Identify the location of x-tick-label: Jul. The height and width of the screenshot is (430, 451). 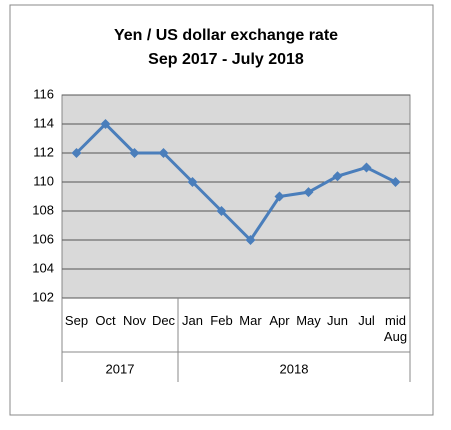
(366, 320).